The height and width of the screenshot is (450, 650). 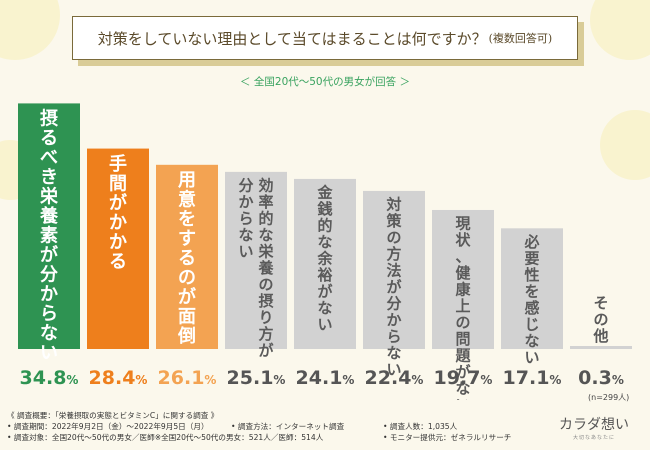 I want to click on bar-label-5: 金銭的な余裕がない, so click(x=324, y=259).